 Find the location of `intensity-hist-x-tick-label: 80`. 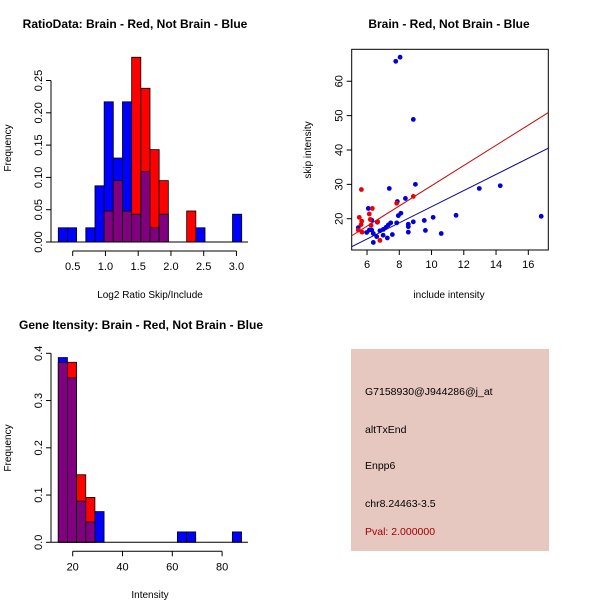

intensity-hist-x-tick-label: 80 is located at coordinates (222, 567).